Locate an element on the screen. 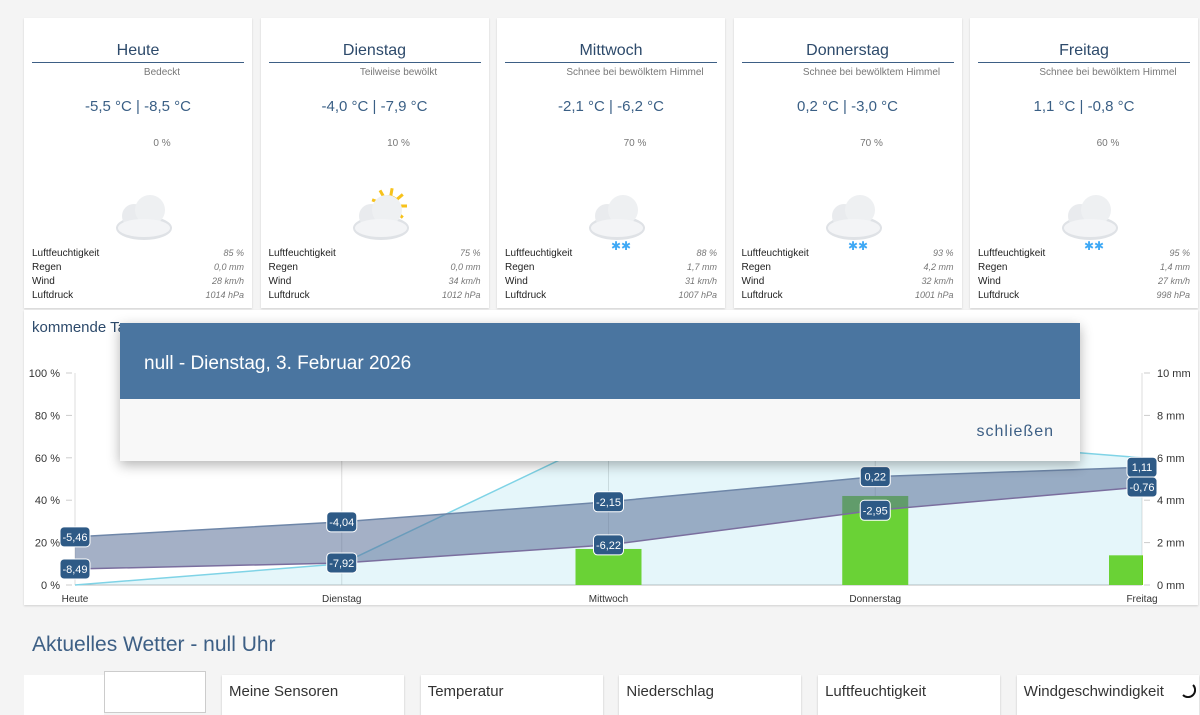 The image size is (1200, 715). precipitation-probability: 10 % is located at coordinates (398, 143).